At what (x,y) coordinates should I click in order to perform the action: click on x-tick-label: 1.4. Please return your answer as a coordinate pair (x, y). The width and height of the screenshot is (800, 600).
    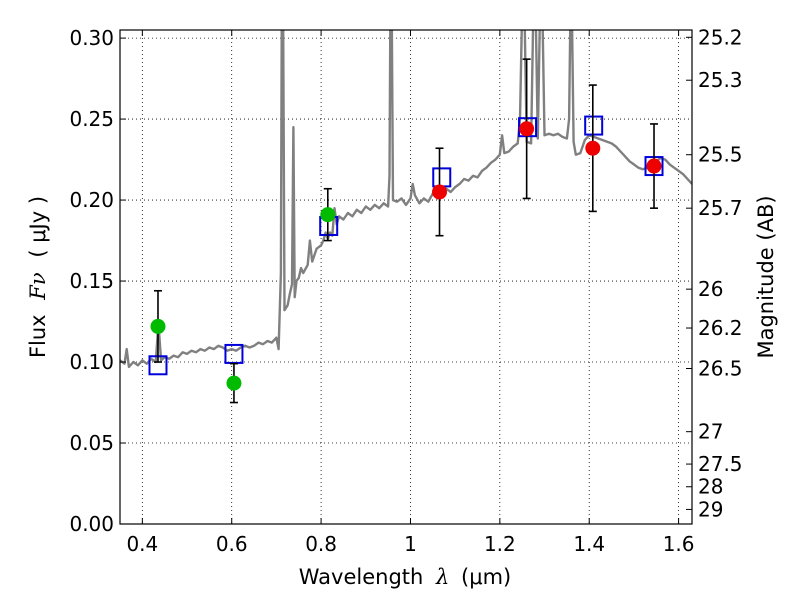
    Looking at the image, I should click on (589, 544).